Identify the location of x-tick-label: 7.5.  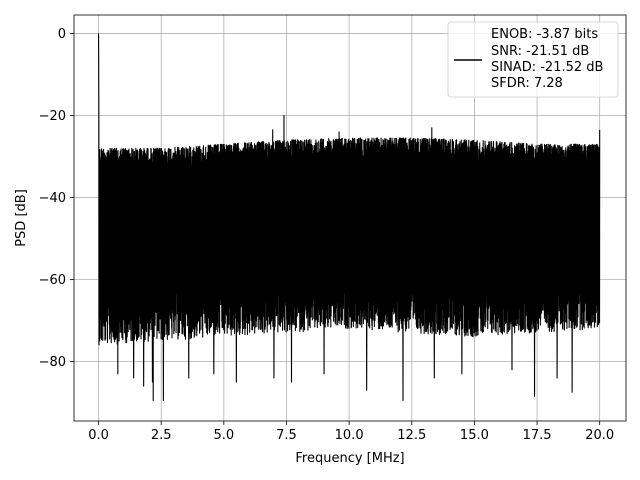
(286, 435).